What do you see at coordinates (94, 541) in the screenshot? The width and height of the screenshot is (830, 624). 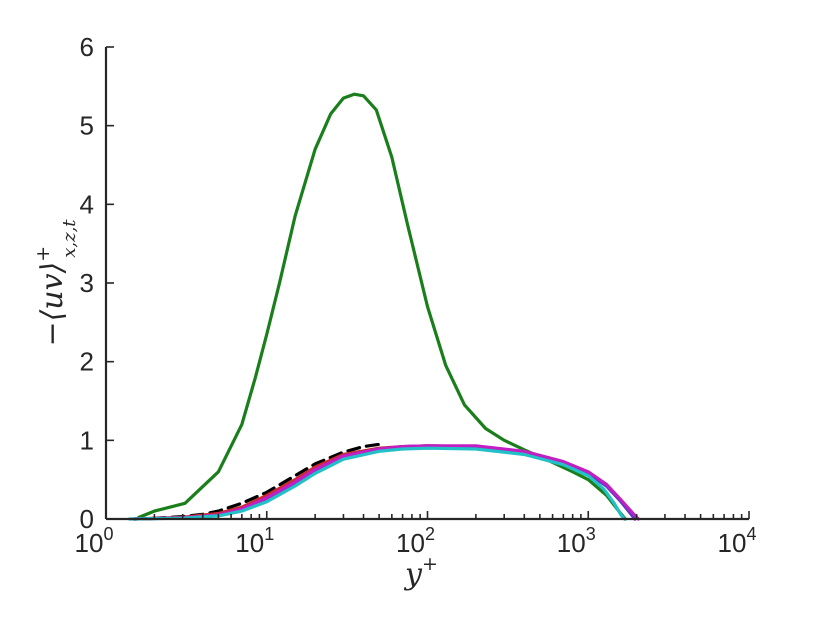 I see `x-tick-label: 10⁰` at bounding box center [94, 541].